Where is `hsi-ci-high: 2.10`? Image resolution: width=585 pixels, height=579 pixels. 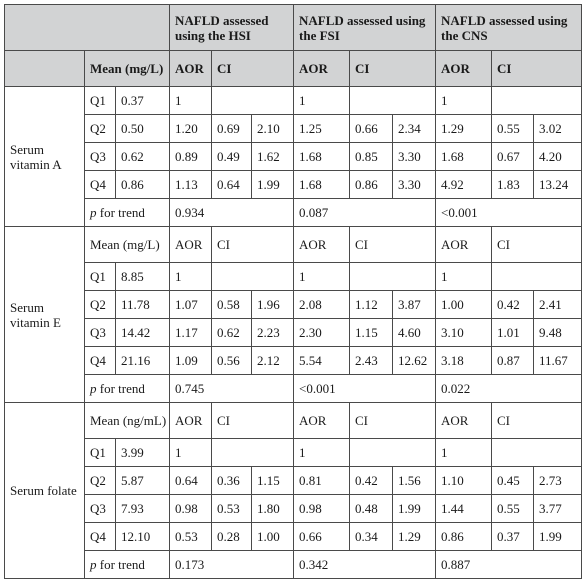 hsi-ci-high: 2.10 is located at coordinates (272, 128).